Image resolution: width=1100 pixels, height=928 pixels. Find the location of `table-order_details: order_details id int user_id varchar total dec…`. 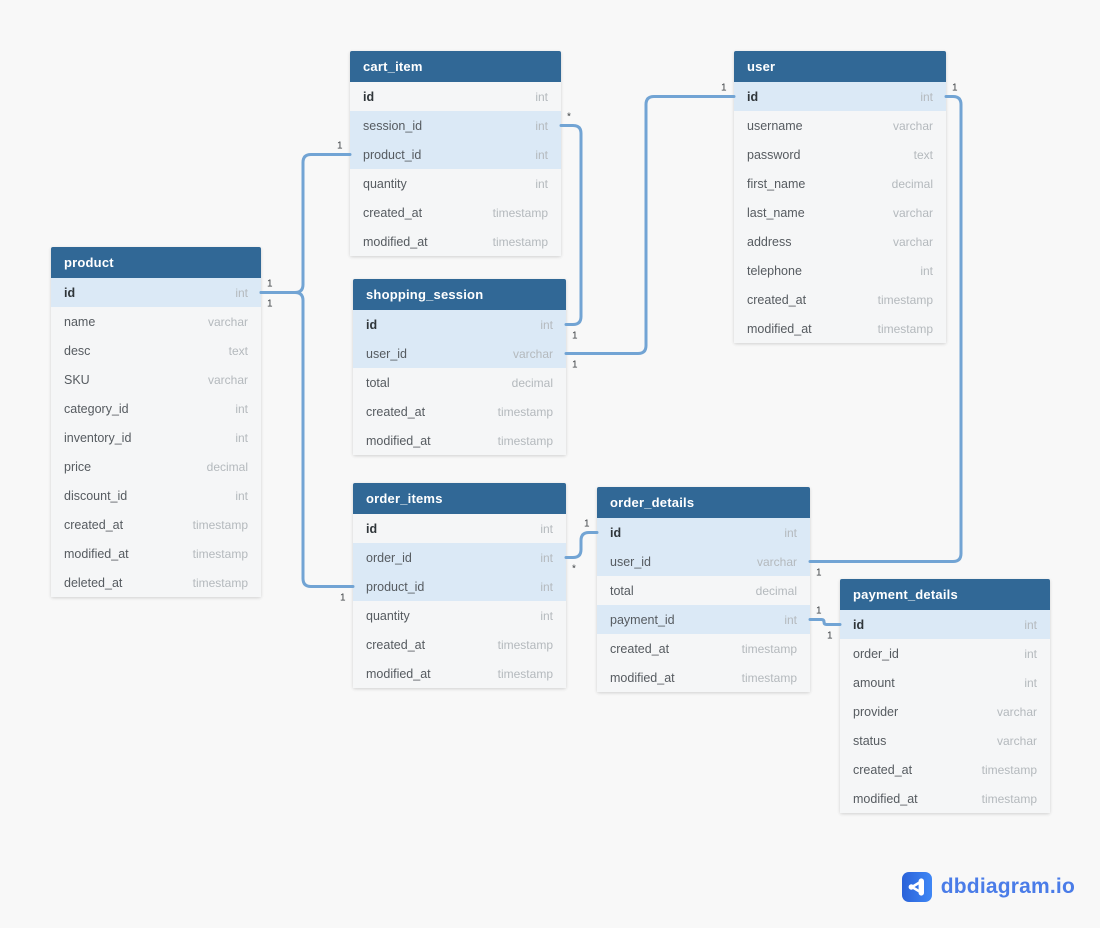

table-order_details: order_details id int user_id varchar total dec… is located at coordinates (703, 589).